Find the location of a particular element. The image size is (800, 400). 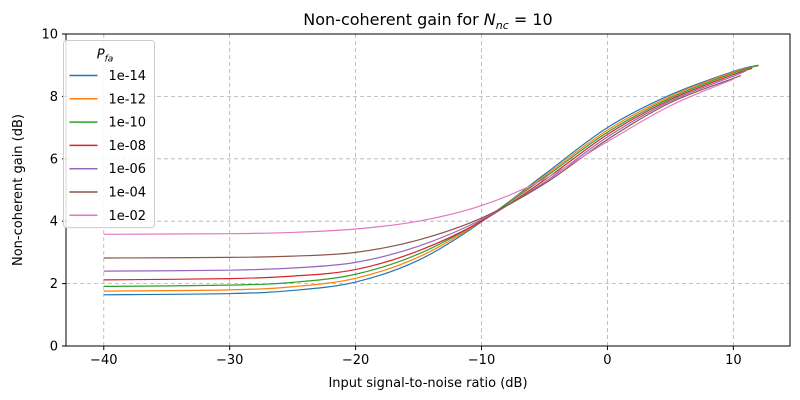

y-tick-label: 6 is located at coordinates (54, 159).